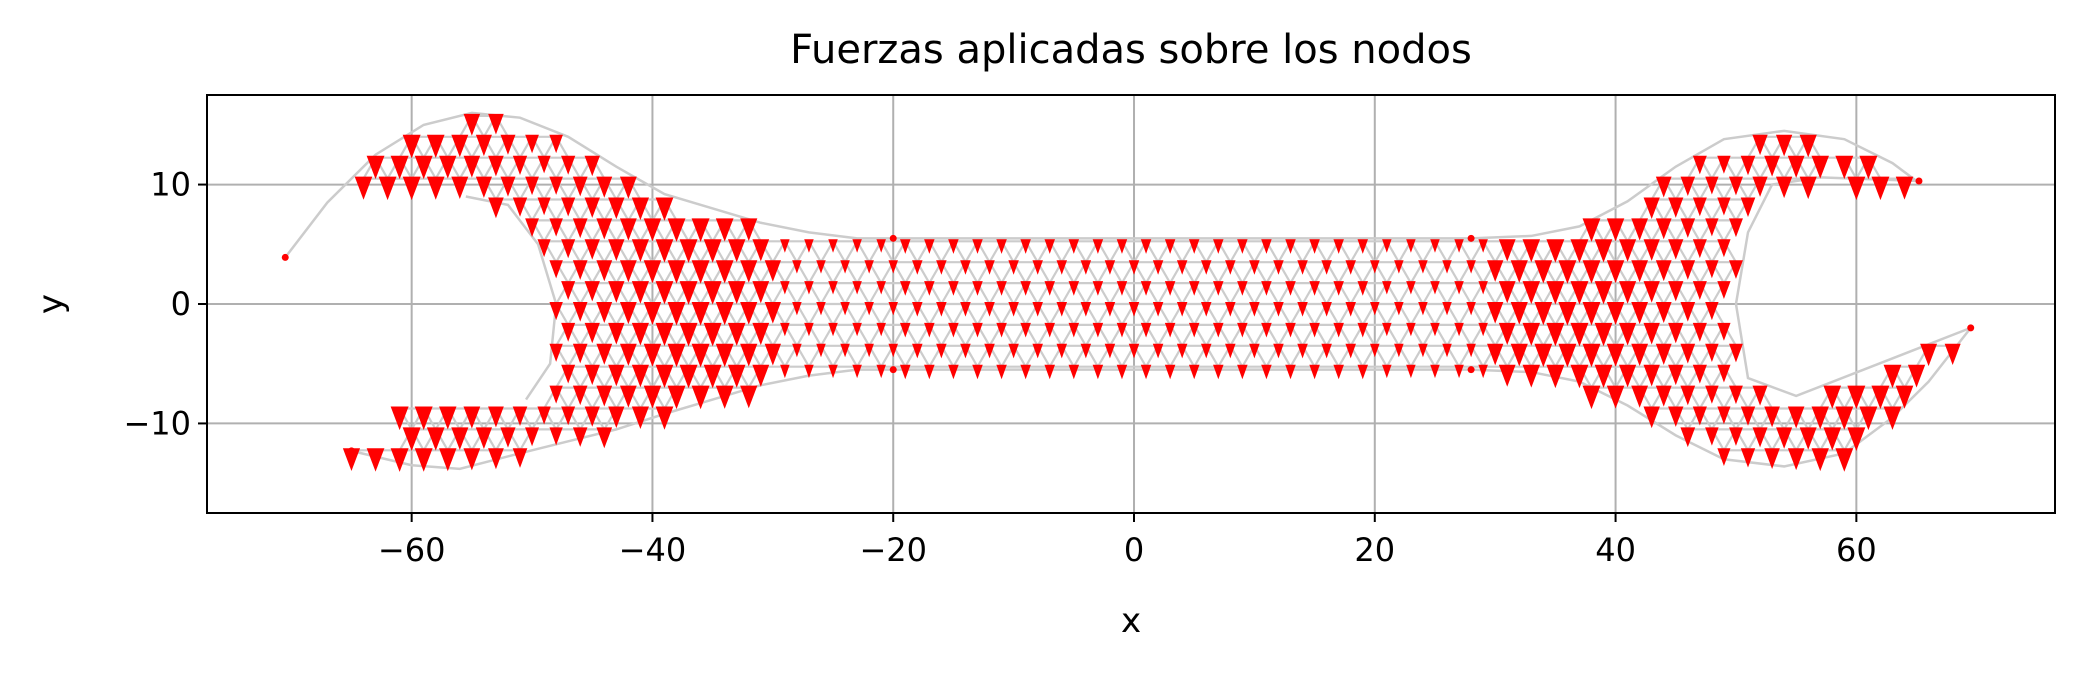 This screenshot has width=2073, height=673. I want to click on x-tick-label: 40, so click(1615, 550).